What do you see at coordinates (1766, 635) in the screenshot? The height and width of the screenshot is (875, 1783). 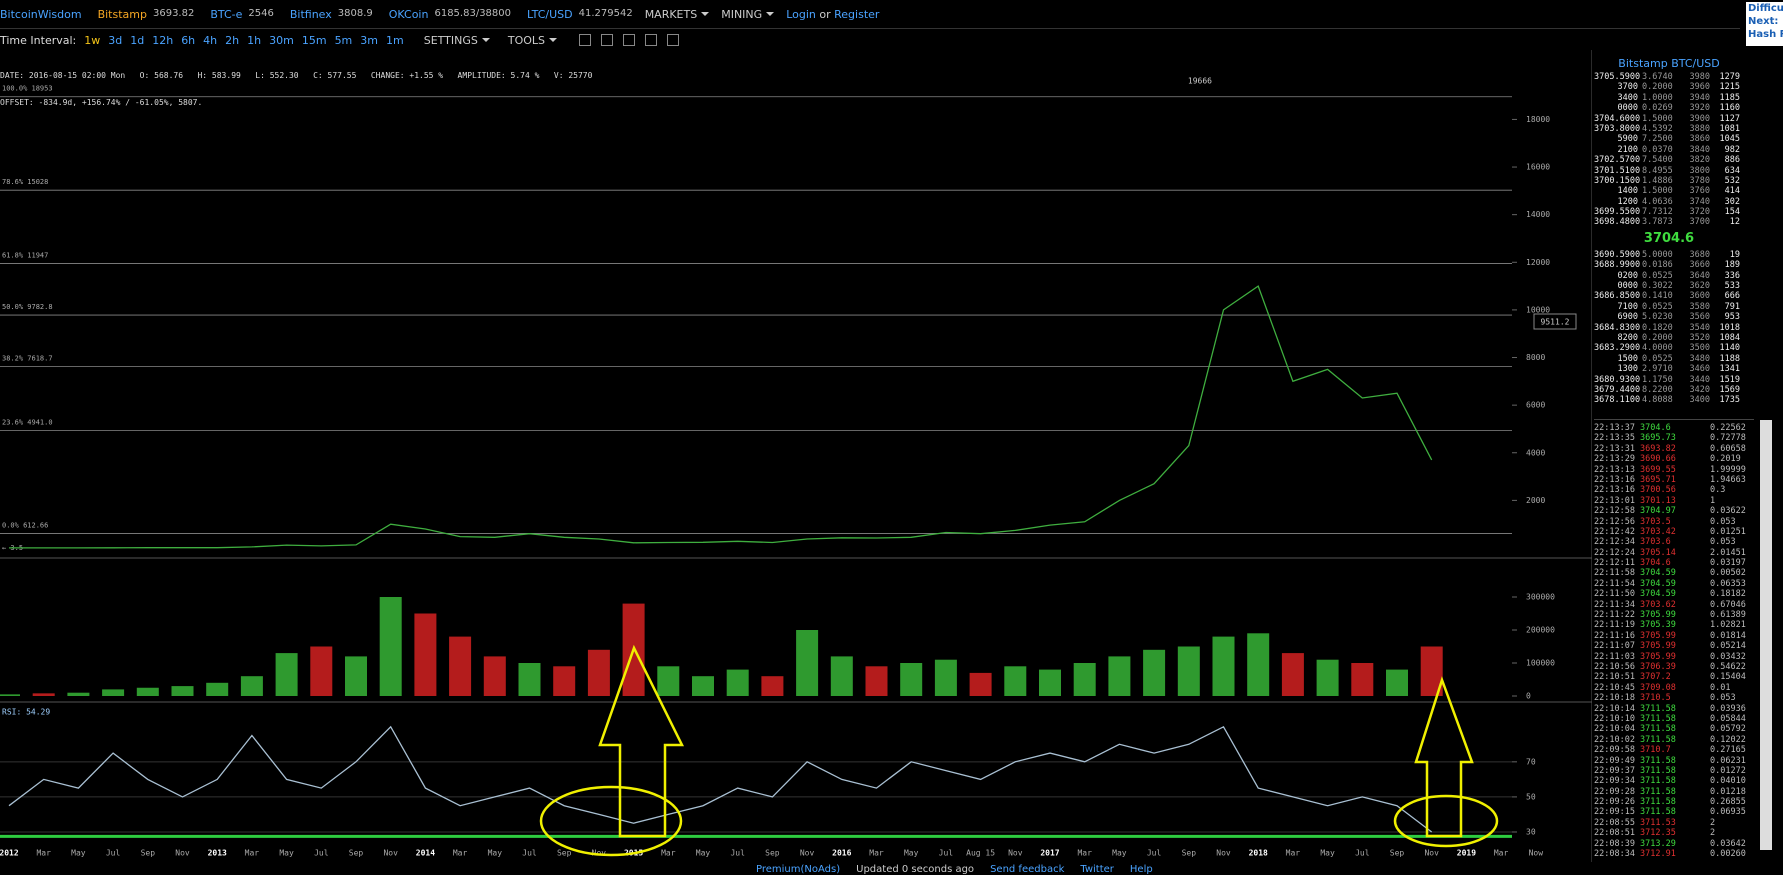 I see `scrollbar` at bounding box center [1766, 635].